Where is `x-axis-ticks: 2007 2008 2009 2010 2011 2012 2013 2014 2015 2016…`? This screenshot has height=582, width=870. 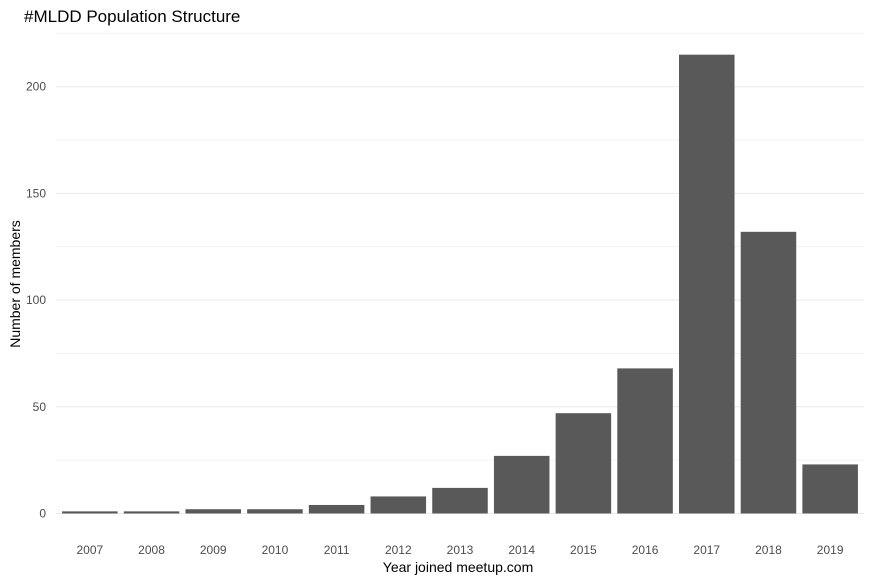
x-axis-ticks: 2007 2008 2009 2010 2011 2012 2013 2014 2015 2016… is located at coordinates (459, 550).